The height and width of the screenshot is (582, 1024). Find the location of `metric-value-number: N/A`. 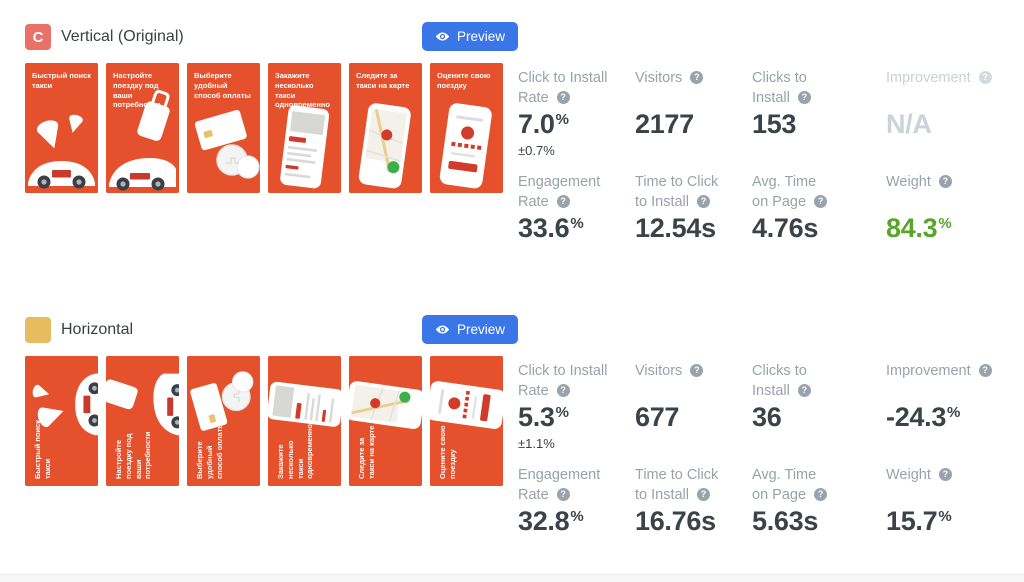

metric-value-number: N/A is located at coordinates (909, 124).